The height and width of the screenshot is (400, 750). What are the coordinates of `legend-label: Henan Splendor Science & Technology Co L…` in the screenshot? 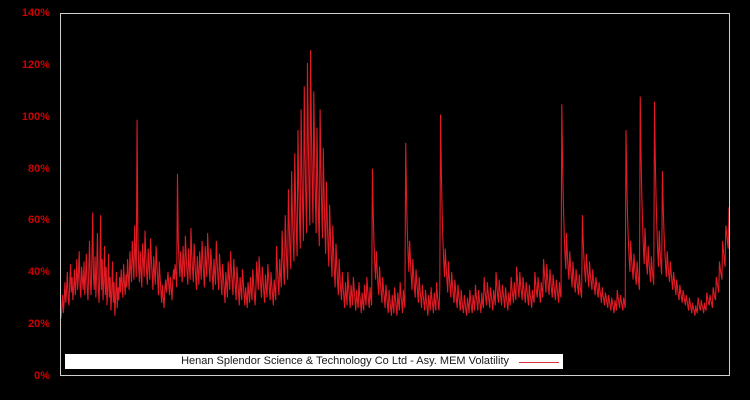 It's located at (345, 361).